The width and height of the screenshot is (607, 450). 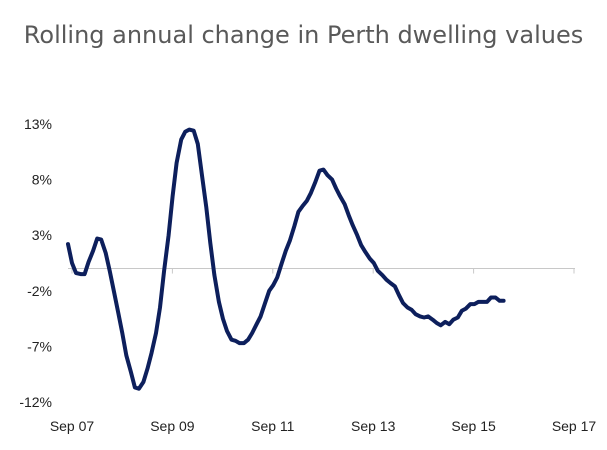 What do you see at coordinates (273, 426) in the screenshot?
I see `x-tick-label: Sep 11` at bounding box center [273, 426].